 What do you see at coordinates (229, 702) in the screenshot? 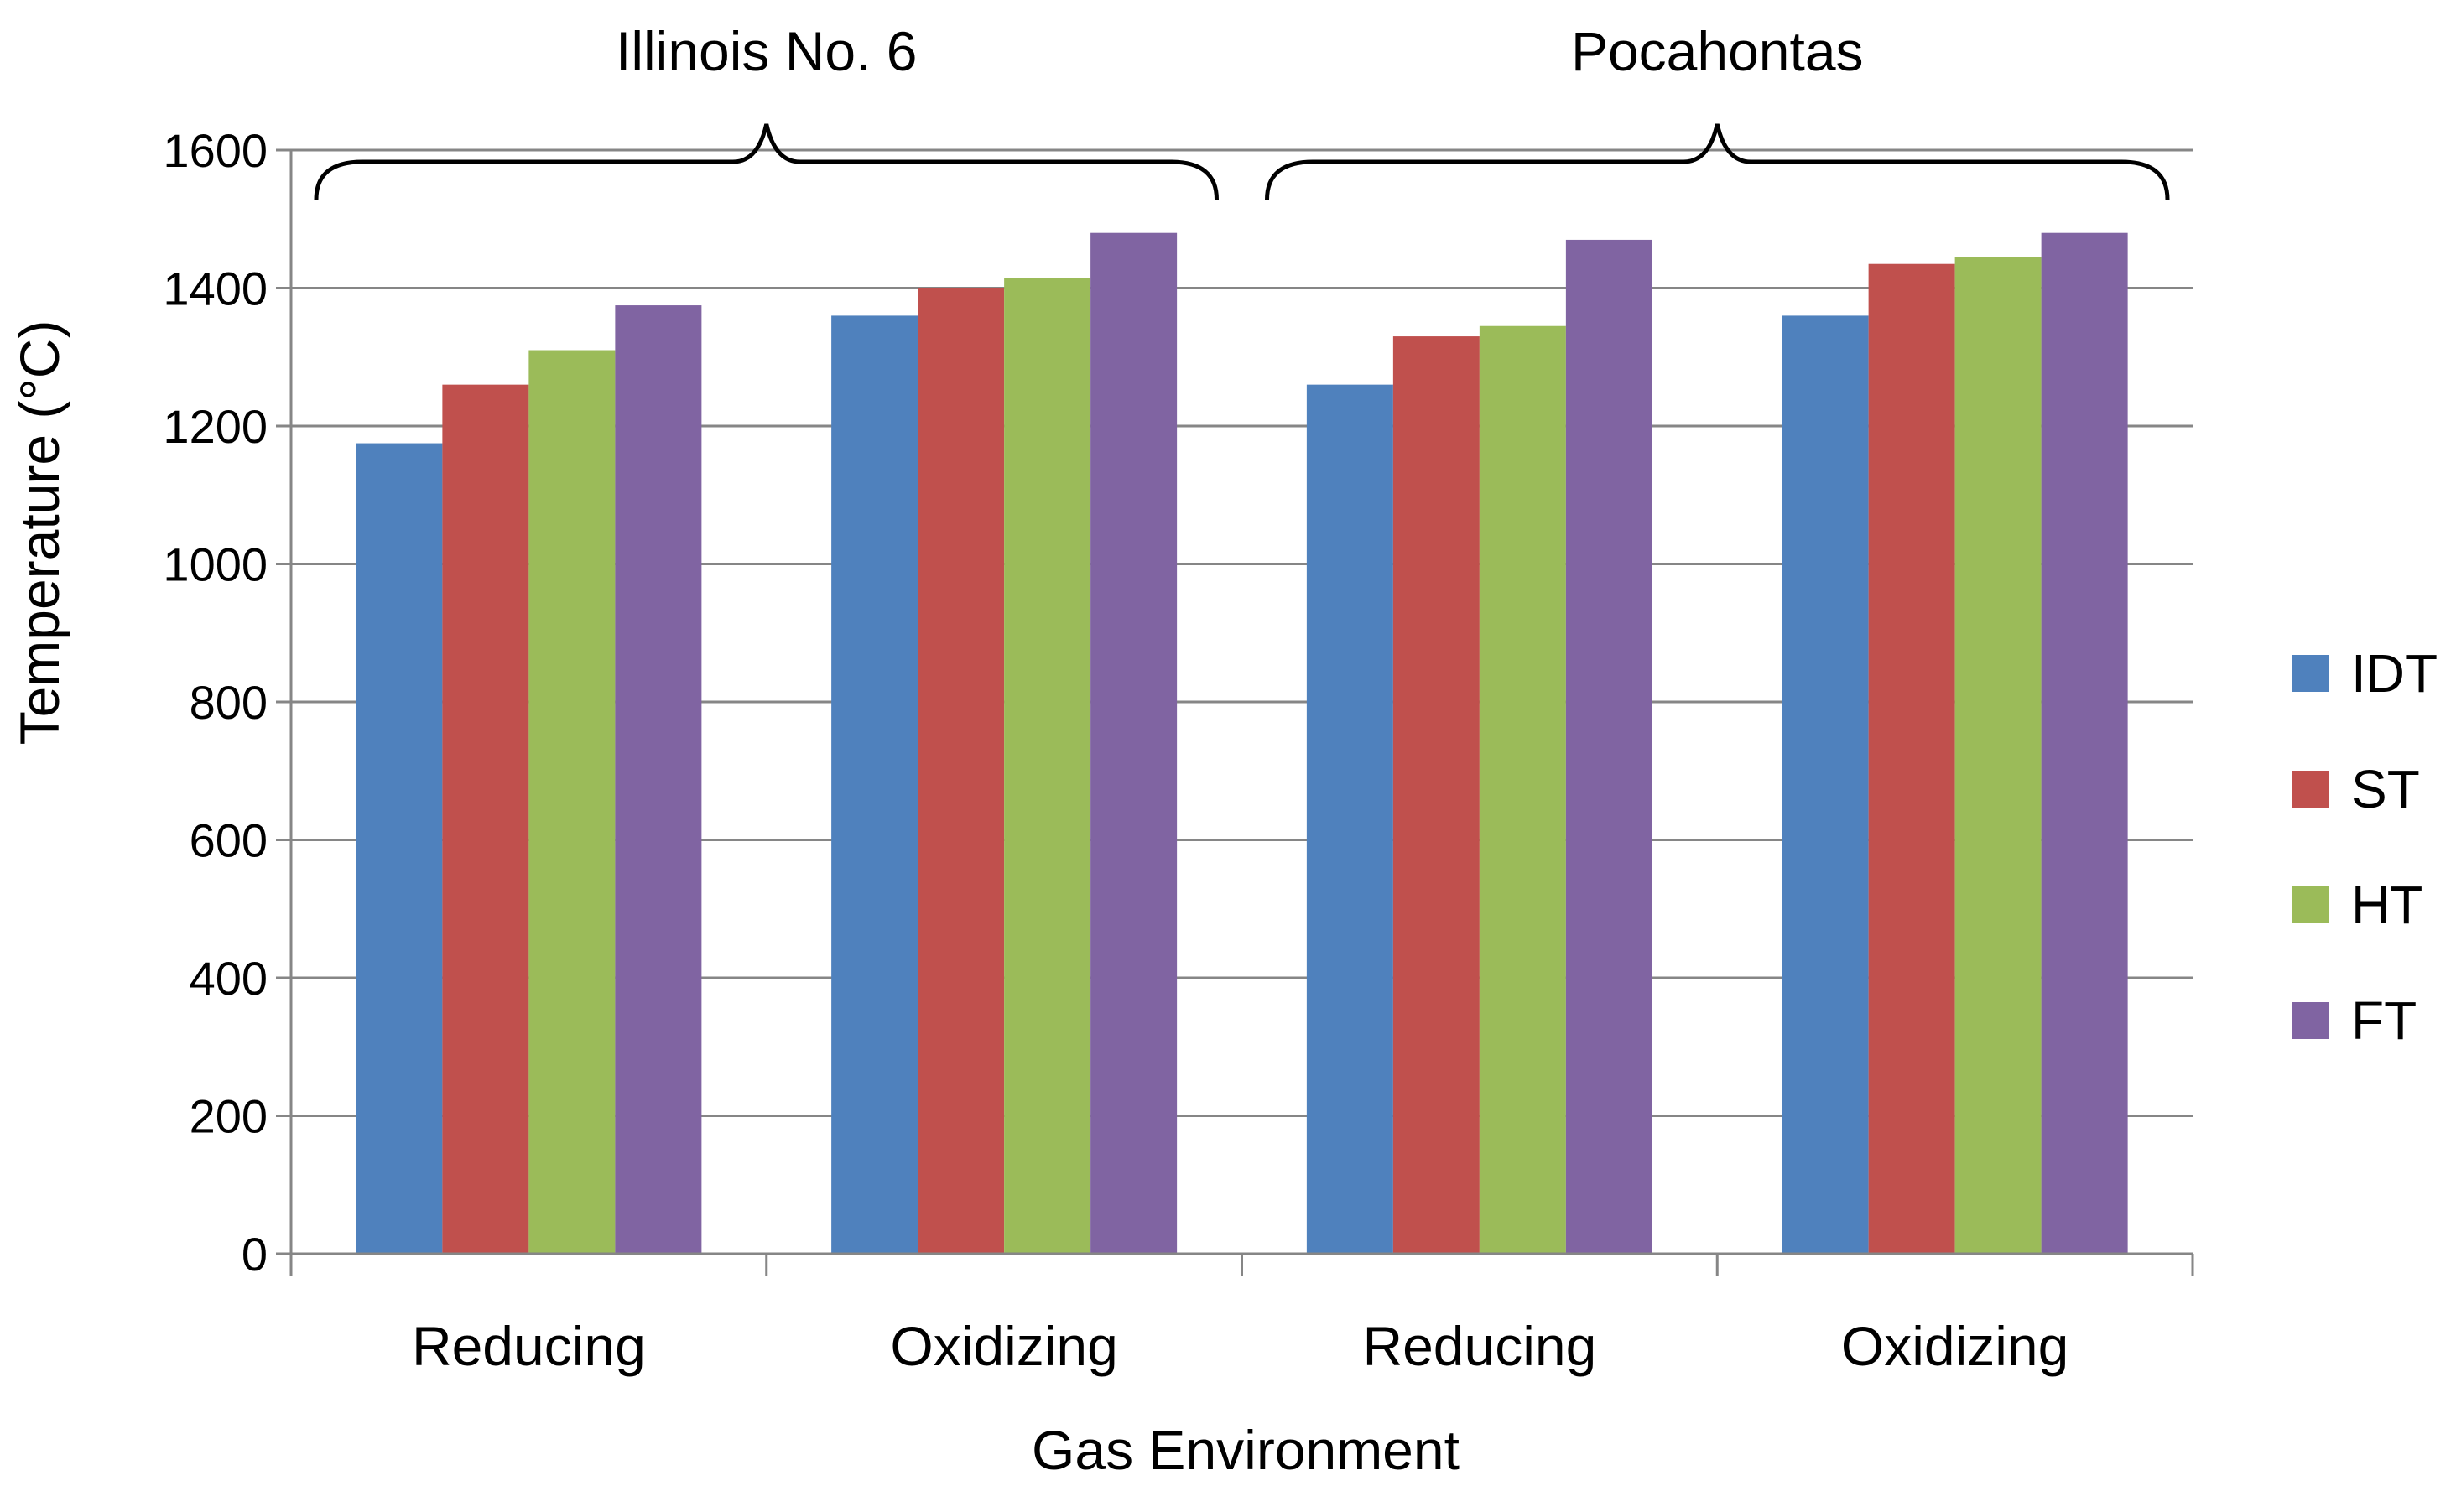
I see `y-tick-label: 800` at bounding box center [229, 702].